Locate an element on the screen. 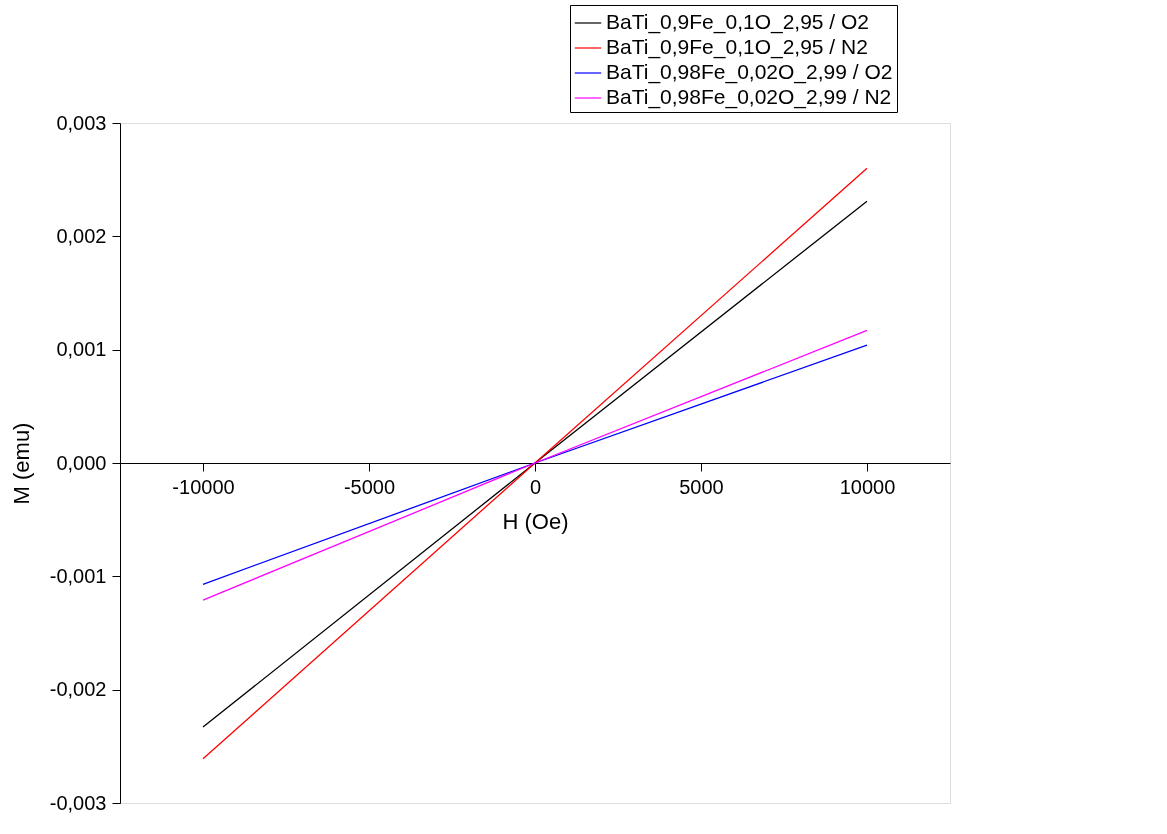 The image size is (1167, 834). x-tick-label: 0 is located at coordinates (535, 486).